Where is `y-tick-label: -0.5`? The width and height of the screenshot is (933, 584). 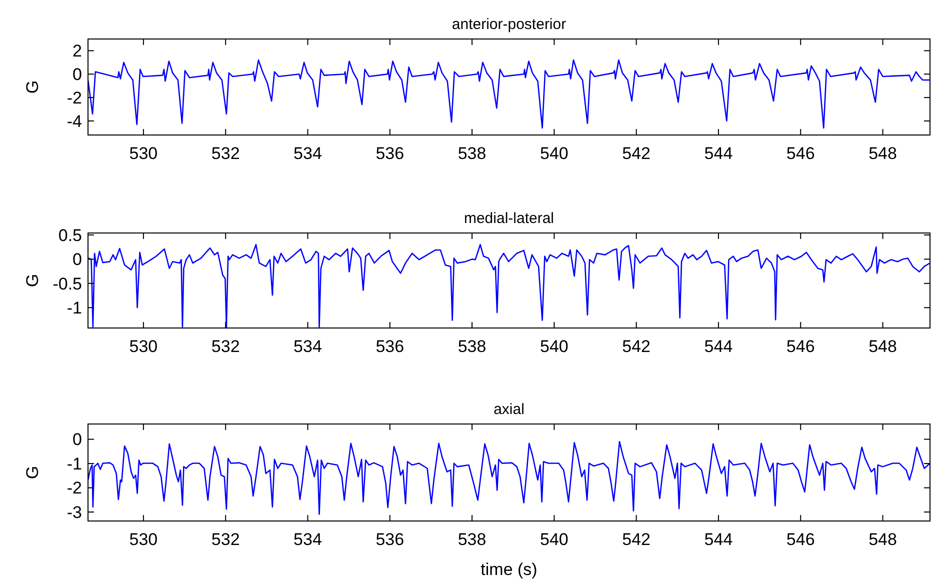
y-tick-label: -0.5 is located at coordinates (67, 284).